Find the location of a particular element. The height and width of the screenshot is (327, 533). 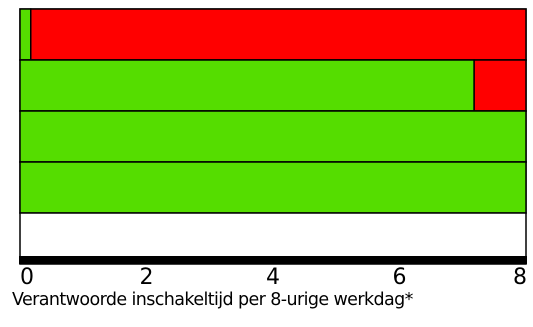

x-tick-label-6: 6 is located at coordinates (400, 277).